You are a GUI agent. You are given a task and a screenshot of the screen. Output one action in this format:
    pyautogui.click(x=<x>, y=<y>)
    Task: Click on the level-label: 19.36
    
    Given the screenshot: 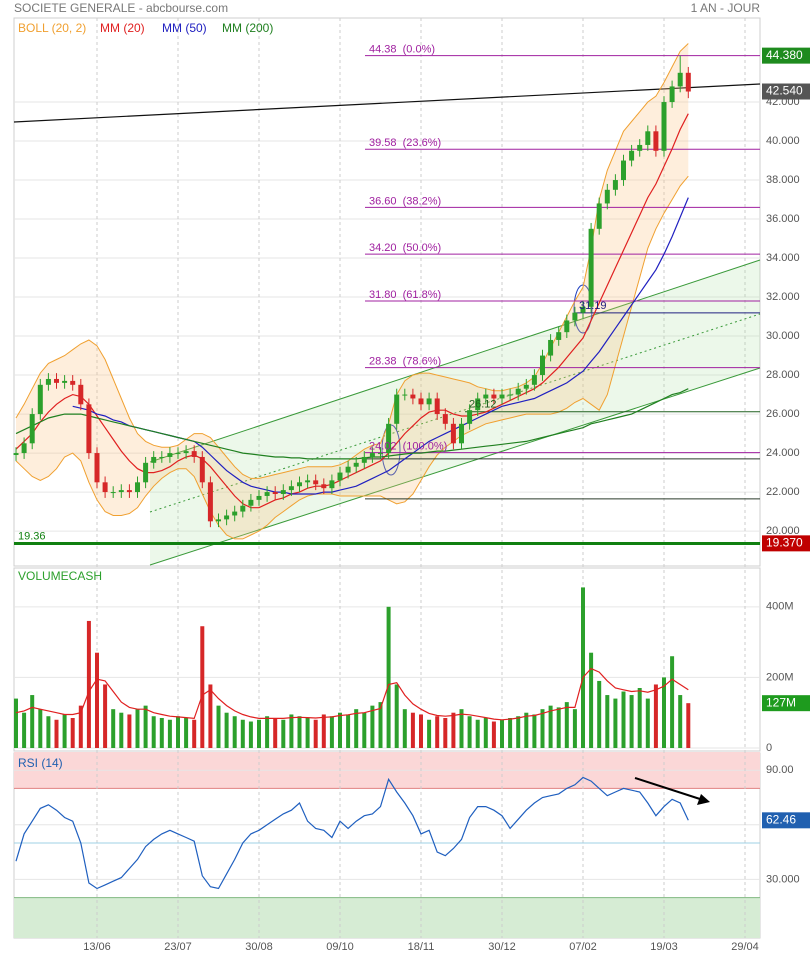 What is the action you would take?
    pyautogui.click(x=32, y=536)
    